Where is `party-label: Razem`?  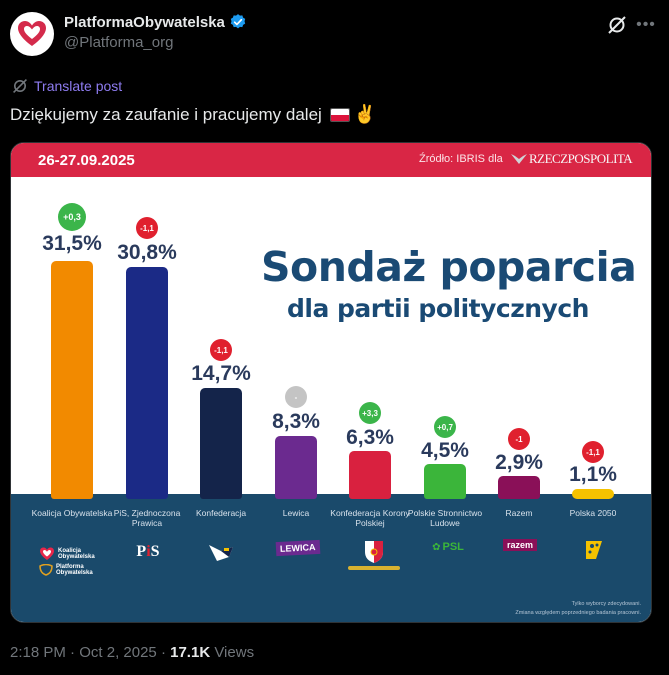
party-label: Razem is located at coordinates (519, 513).